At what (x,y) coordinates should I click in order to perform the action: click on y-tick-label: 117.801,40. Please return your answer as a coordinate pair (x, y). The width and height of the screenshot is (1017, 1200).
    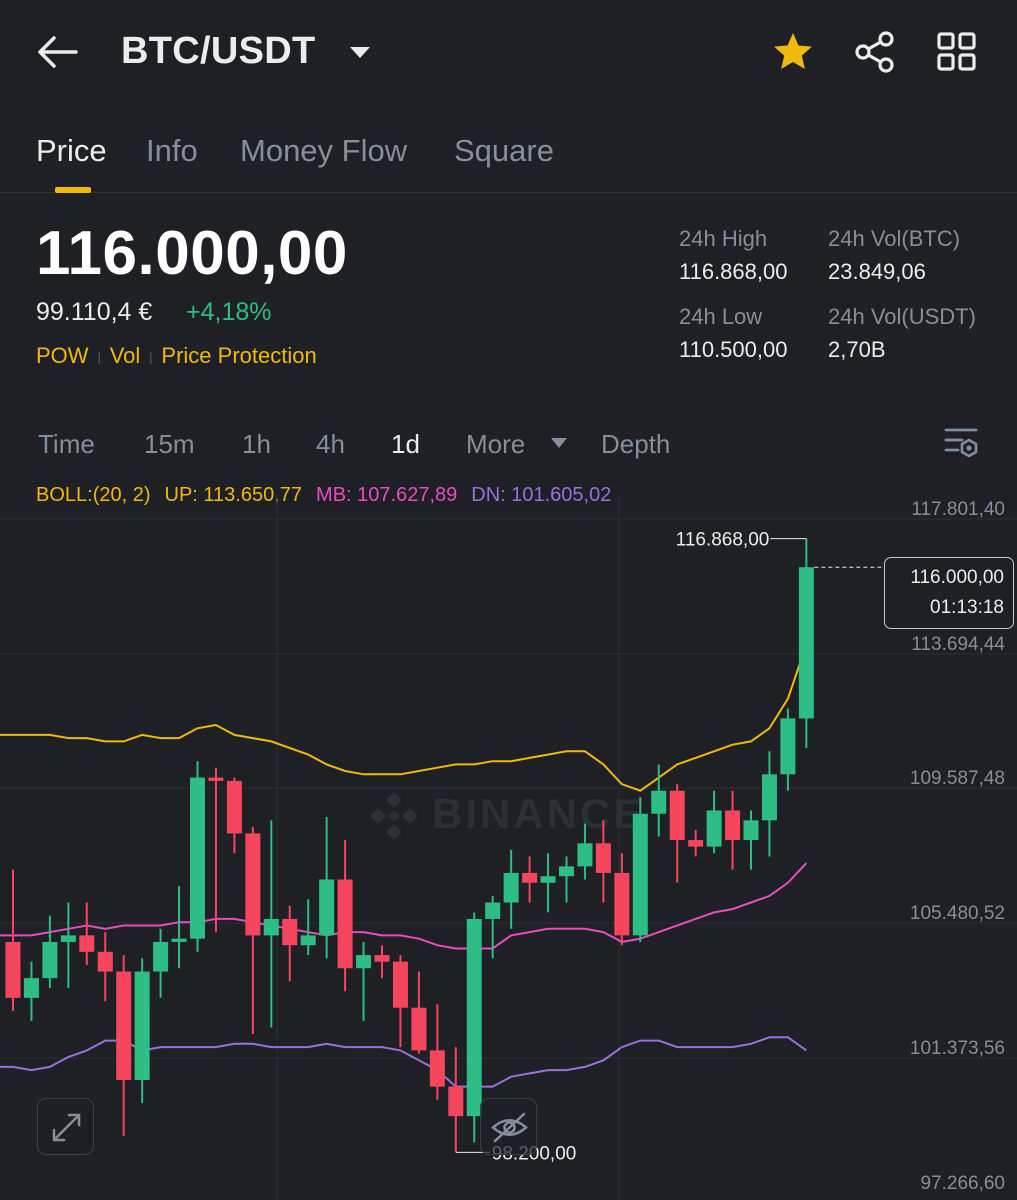
    Looking at the image, I should click on (958, 509).